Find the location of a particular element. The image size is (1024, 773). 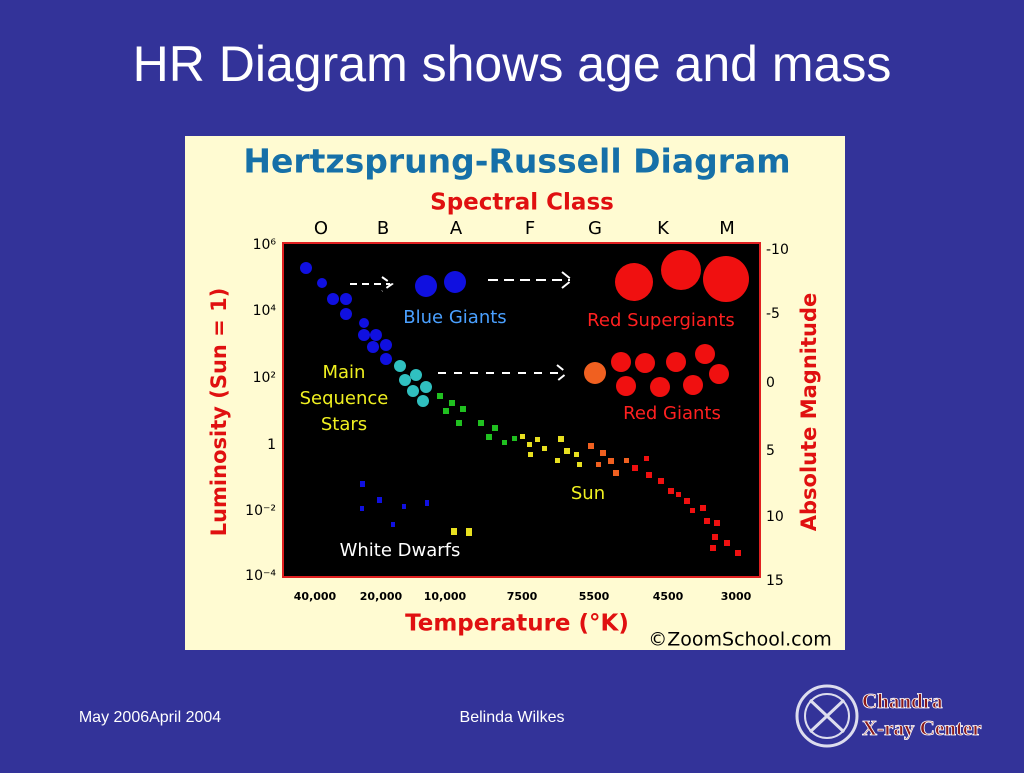

red-supergiants-label: Red Supergiants is located at coordinates (661, 320).